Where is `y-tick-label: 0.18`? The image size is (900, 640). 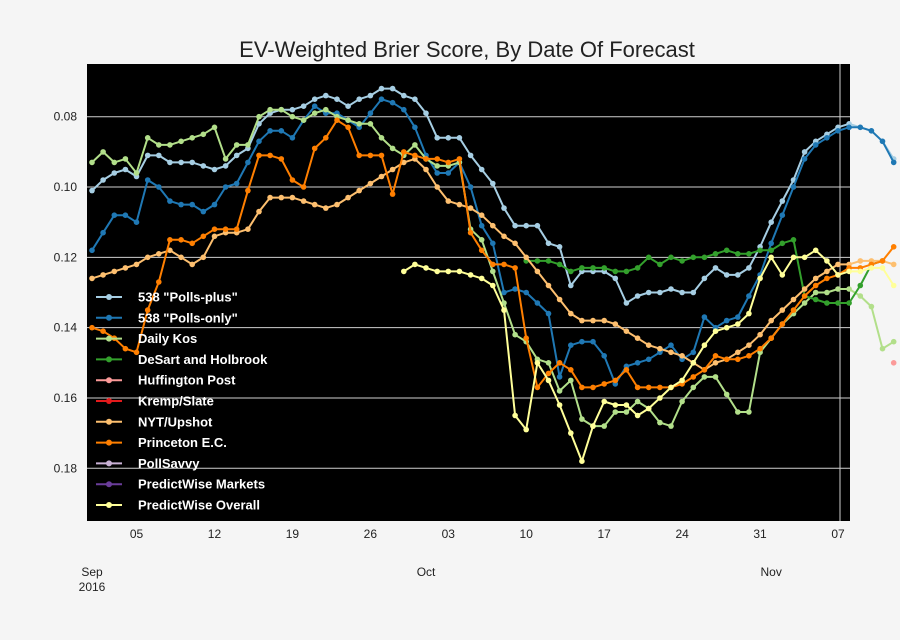
y-tick-label: 0.18 is located at coordinates (66, 468).